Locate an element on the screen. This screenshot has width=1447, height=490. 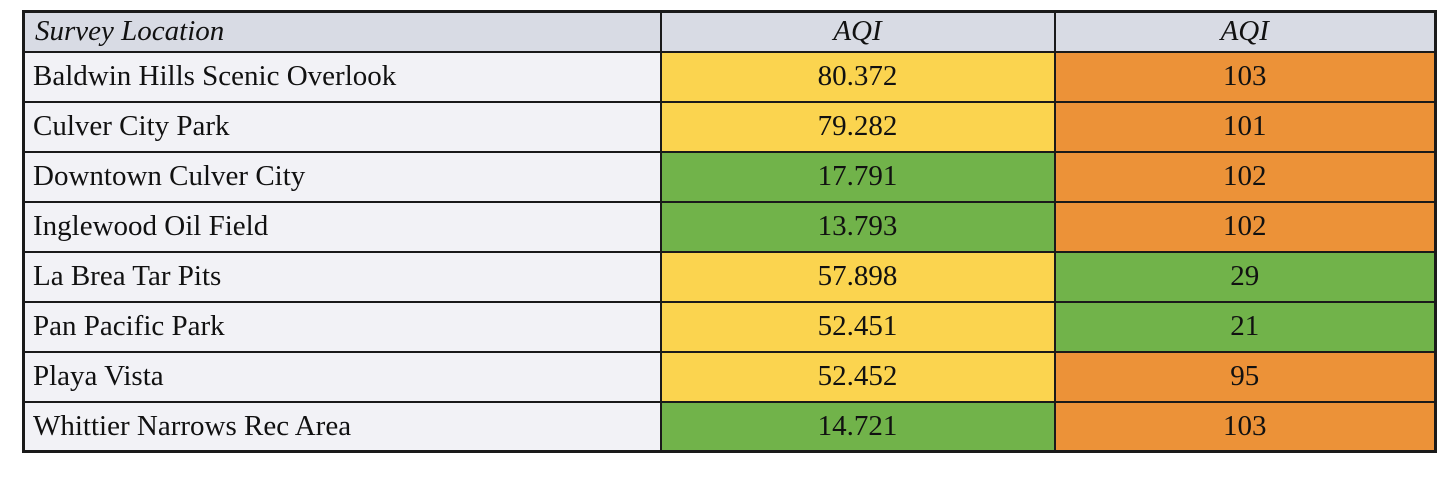
table-row: Inglewood Oil Field 13.793 102 is located at coordinates (729, 226).